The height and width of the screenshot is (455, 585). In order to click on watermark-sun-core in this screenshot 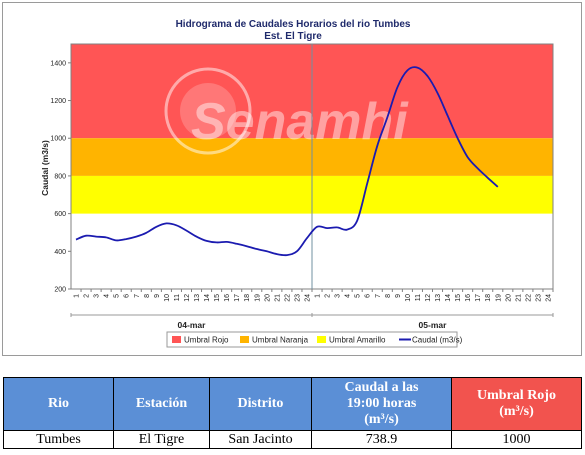, I will do `click(208, 111)`.